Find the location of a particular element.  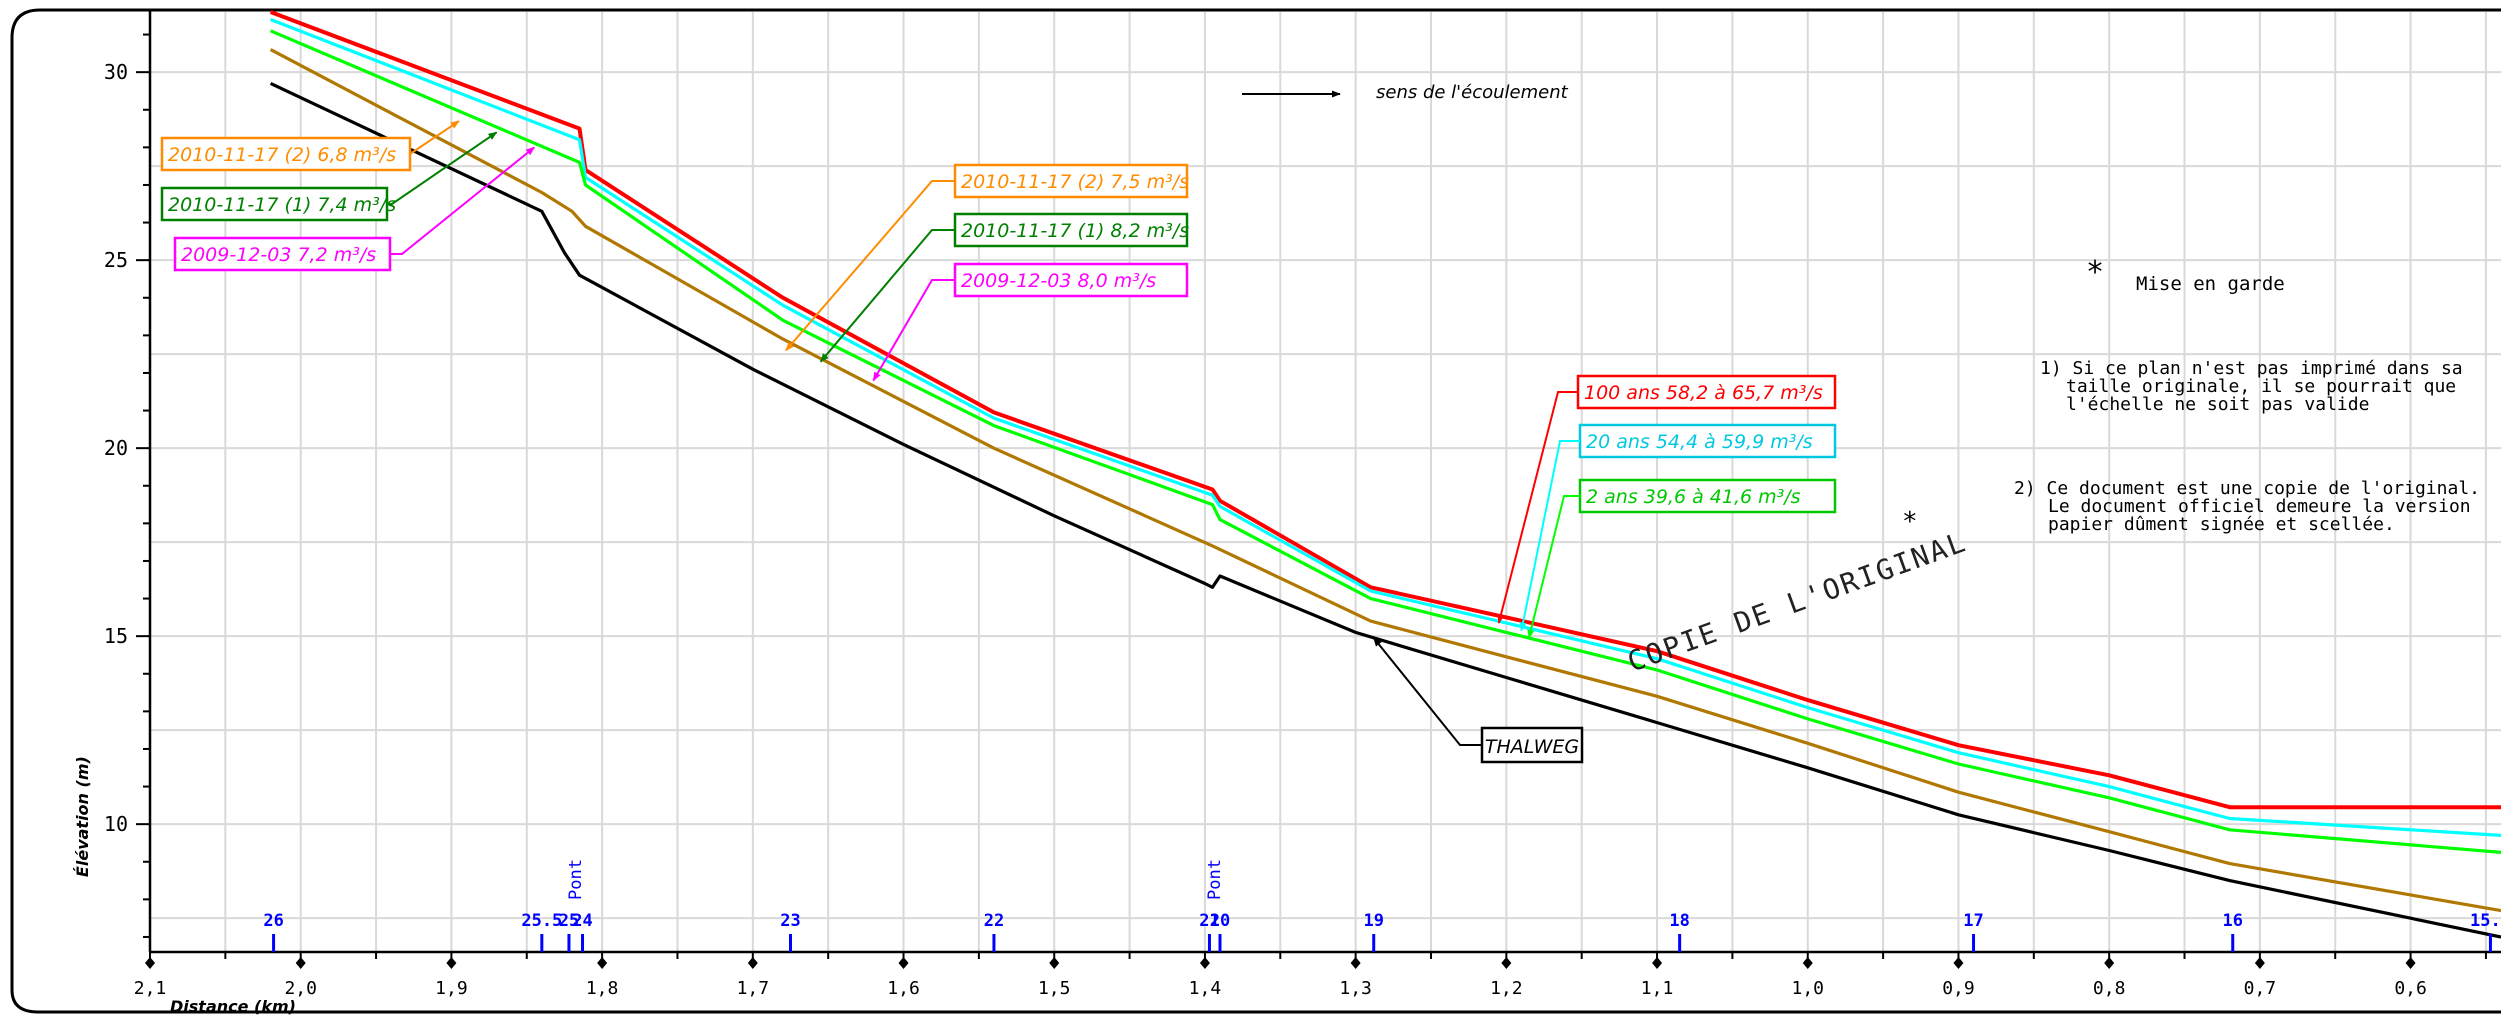

flow-label-text: 2010-11-17 (1) 7,4 m³/s is located at coordinates (282, 205).